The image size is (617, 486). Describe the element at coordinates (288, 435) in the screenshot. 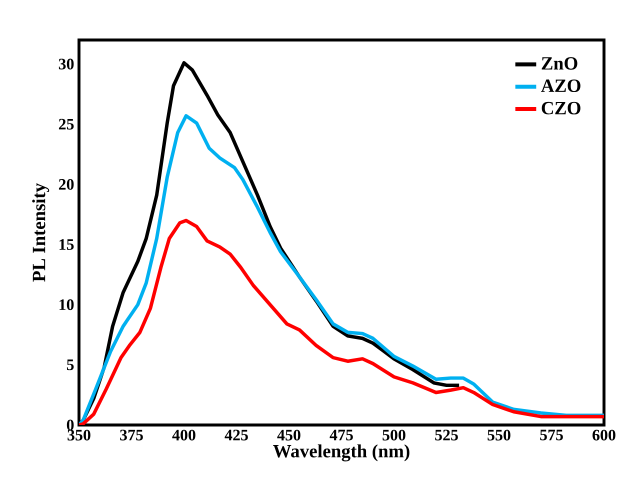

I see `x-tick-label: 450` at that location.